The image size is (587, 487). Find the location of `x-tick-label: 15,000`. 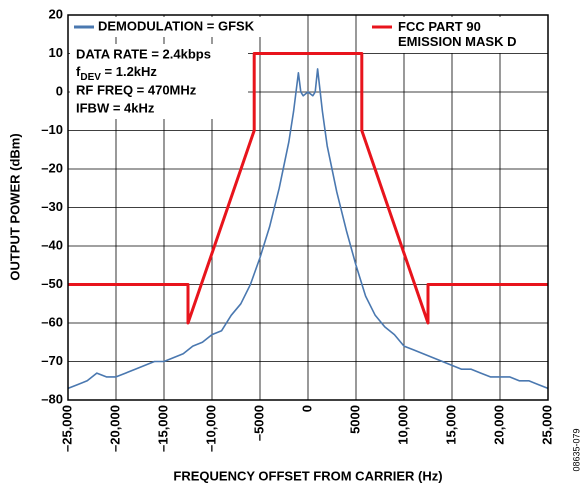

x-tick-label: 15,000 is located at coordinates (450, 425).